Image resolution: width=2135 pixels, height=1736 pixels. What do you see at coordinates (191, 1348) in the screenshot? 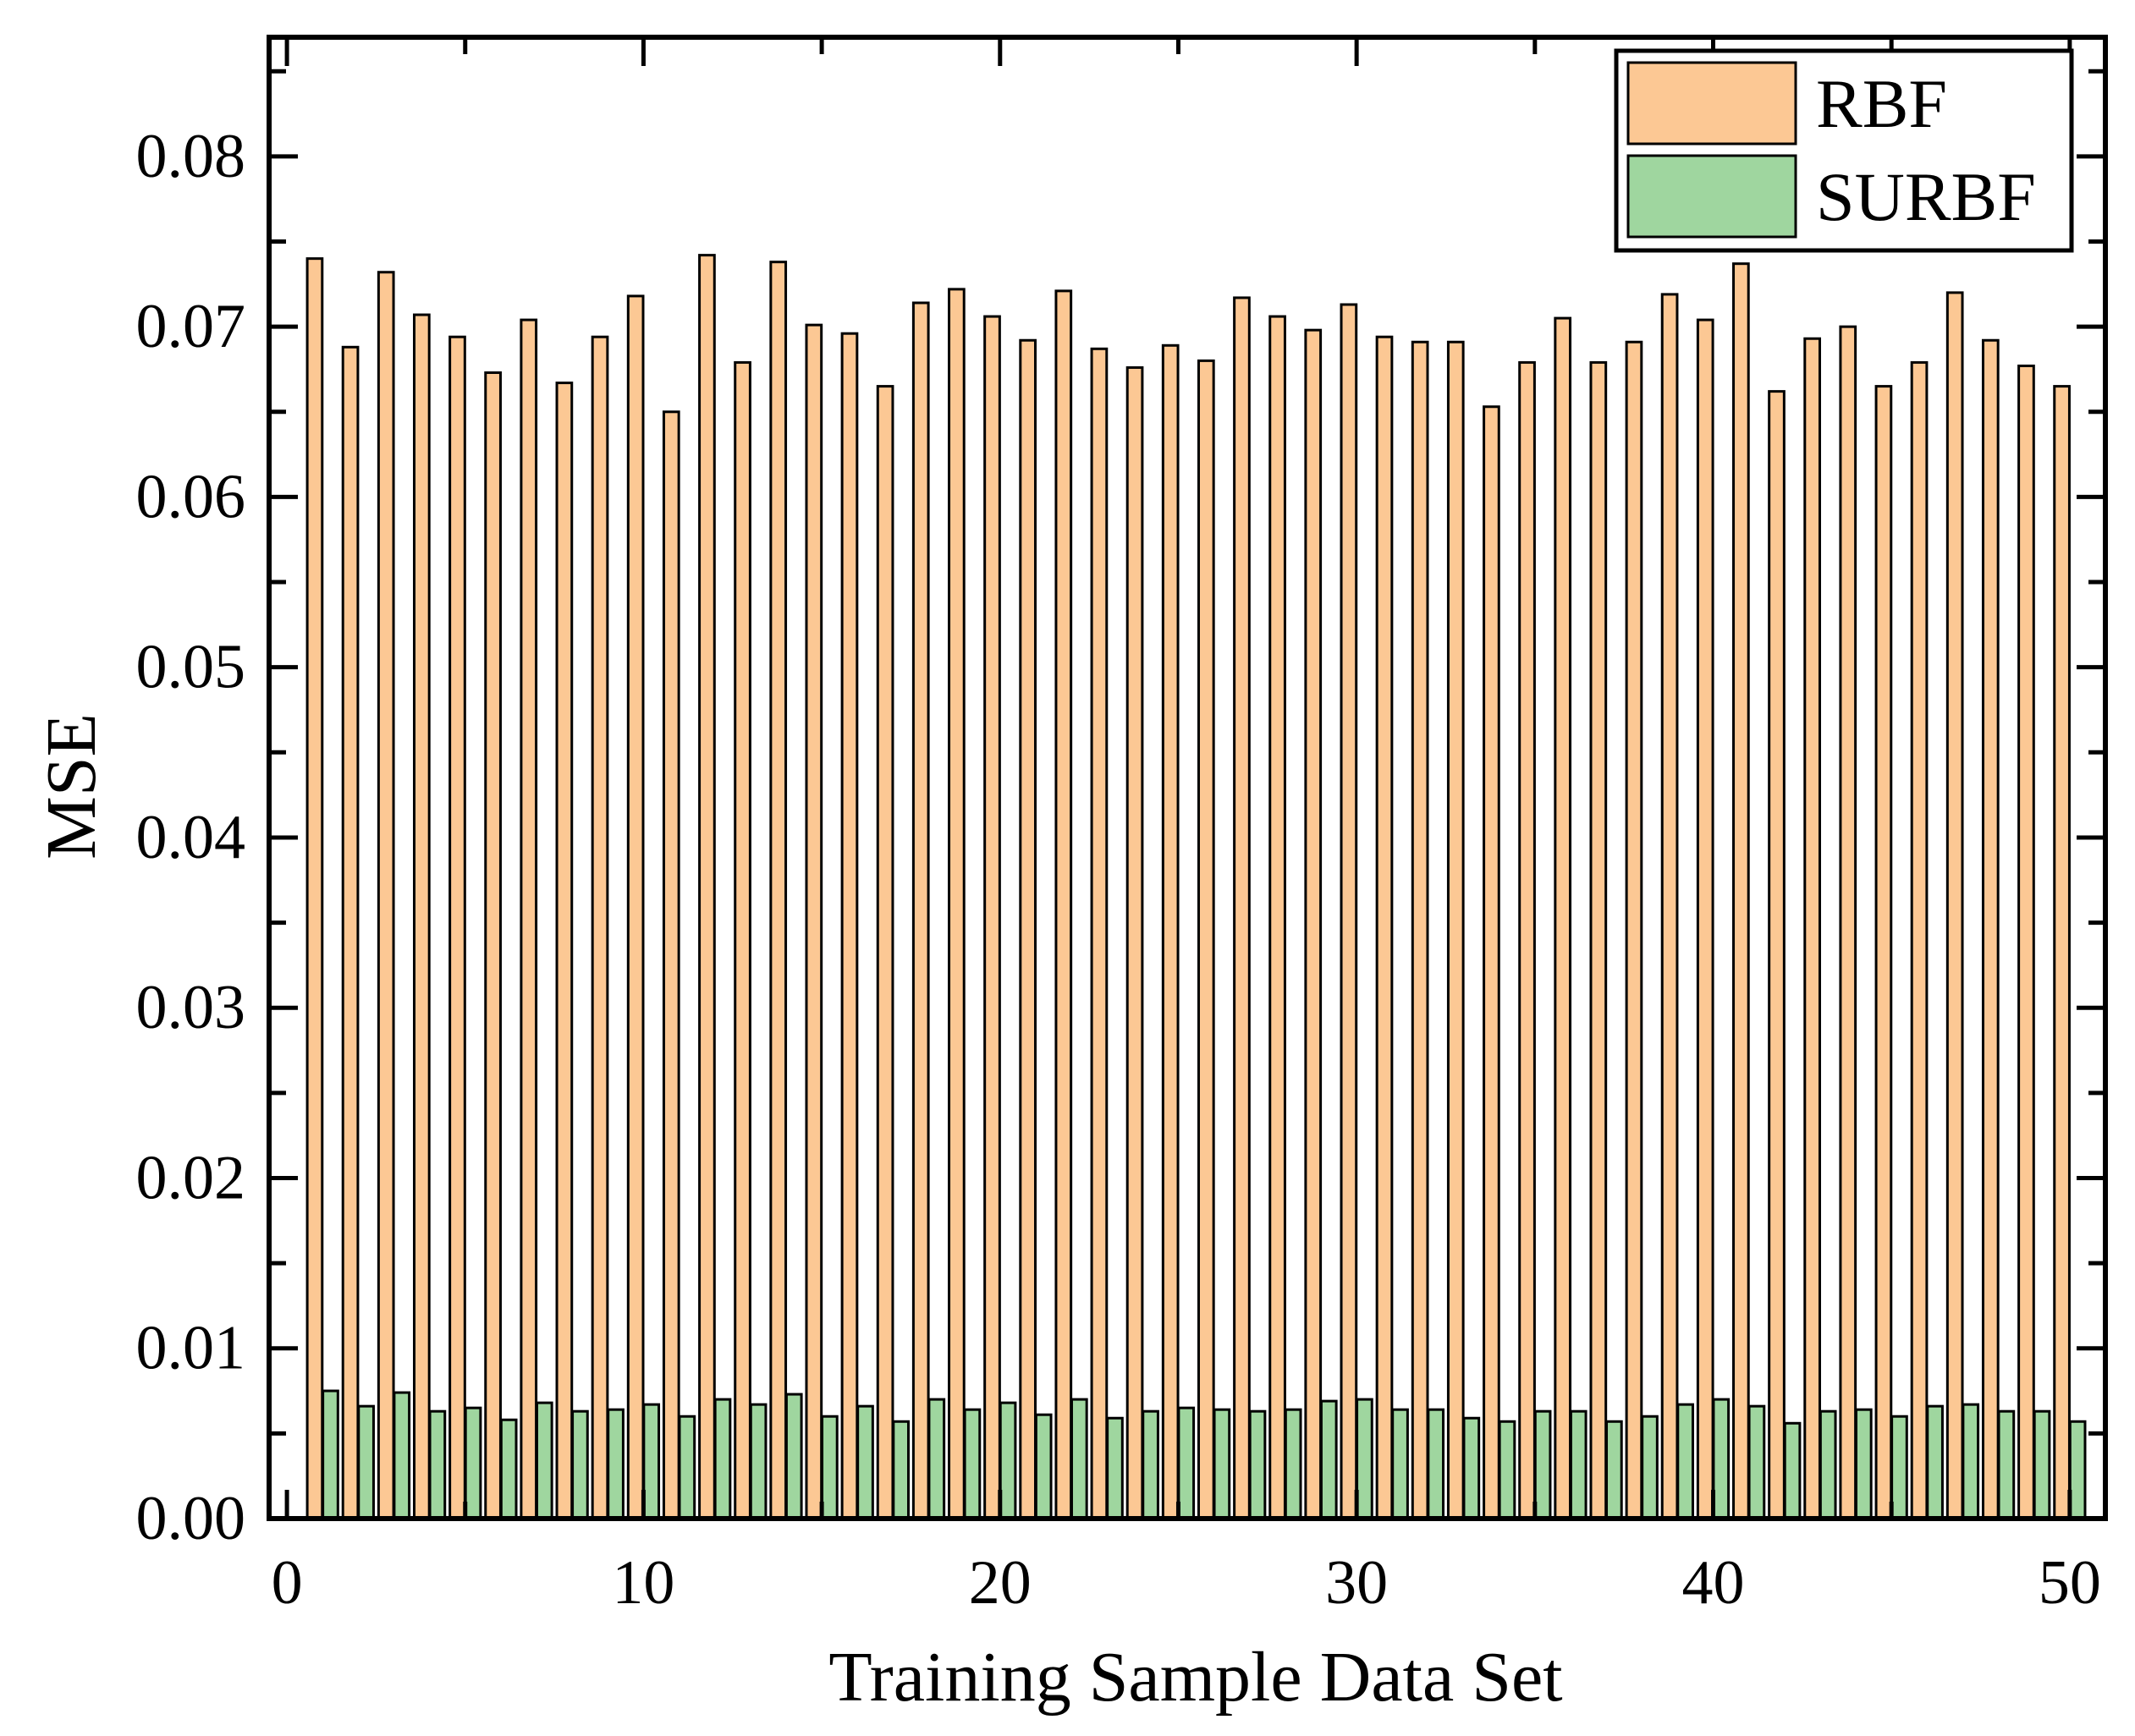
I see `y-tick-label: 0.01` at bounding box center [191, 1348].